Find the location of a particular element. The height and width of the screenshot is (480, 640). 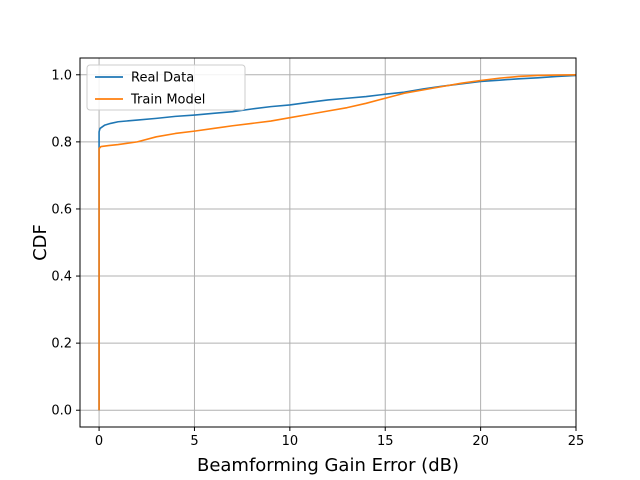

y-tick-label: 0.2 is located at coordinates (61, 344).